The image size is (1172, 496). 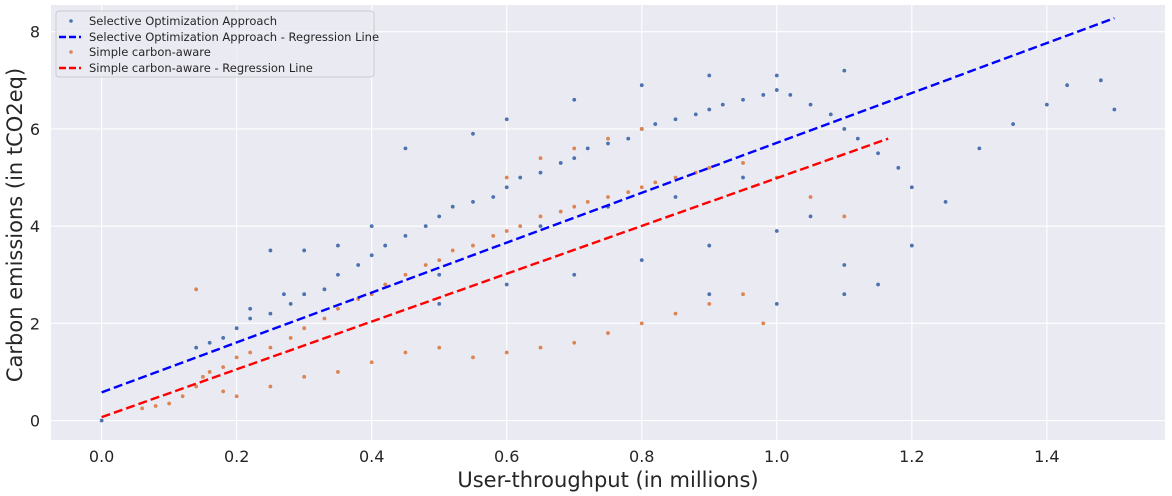 I want to click on x-tick-label: 1.4, so click(x=1046, y=456).